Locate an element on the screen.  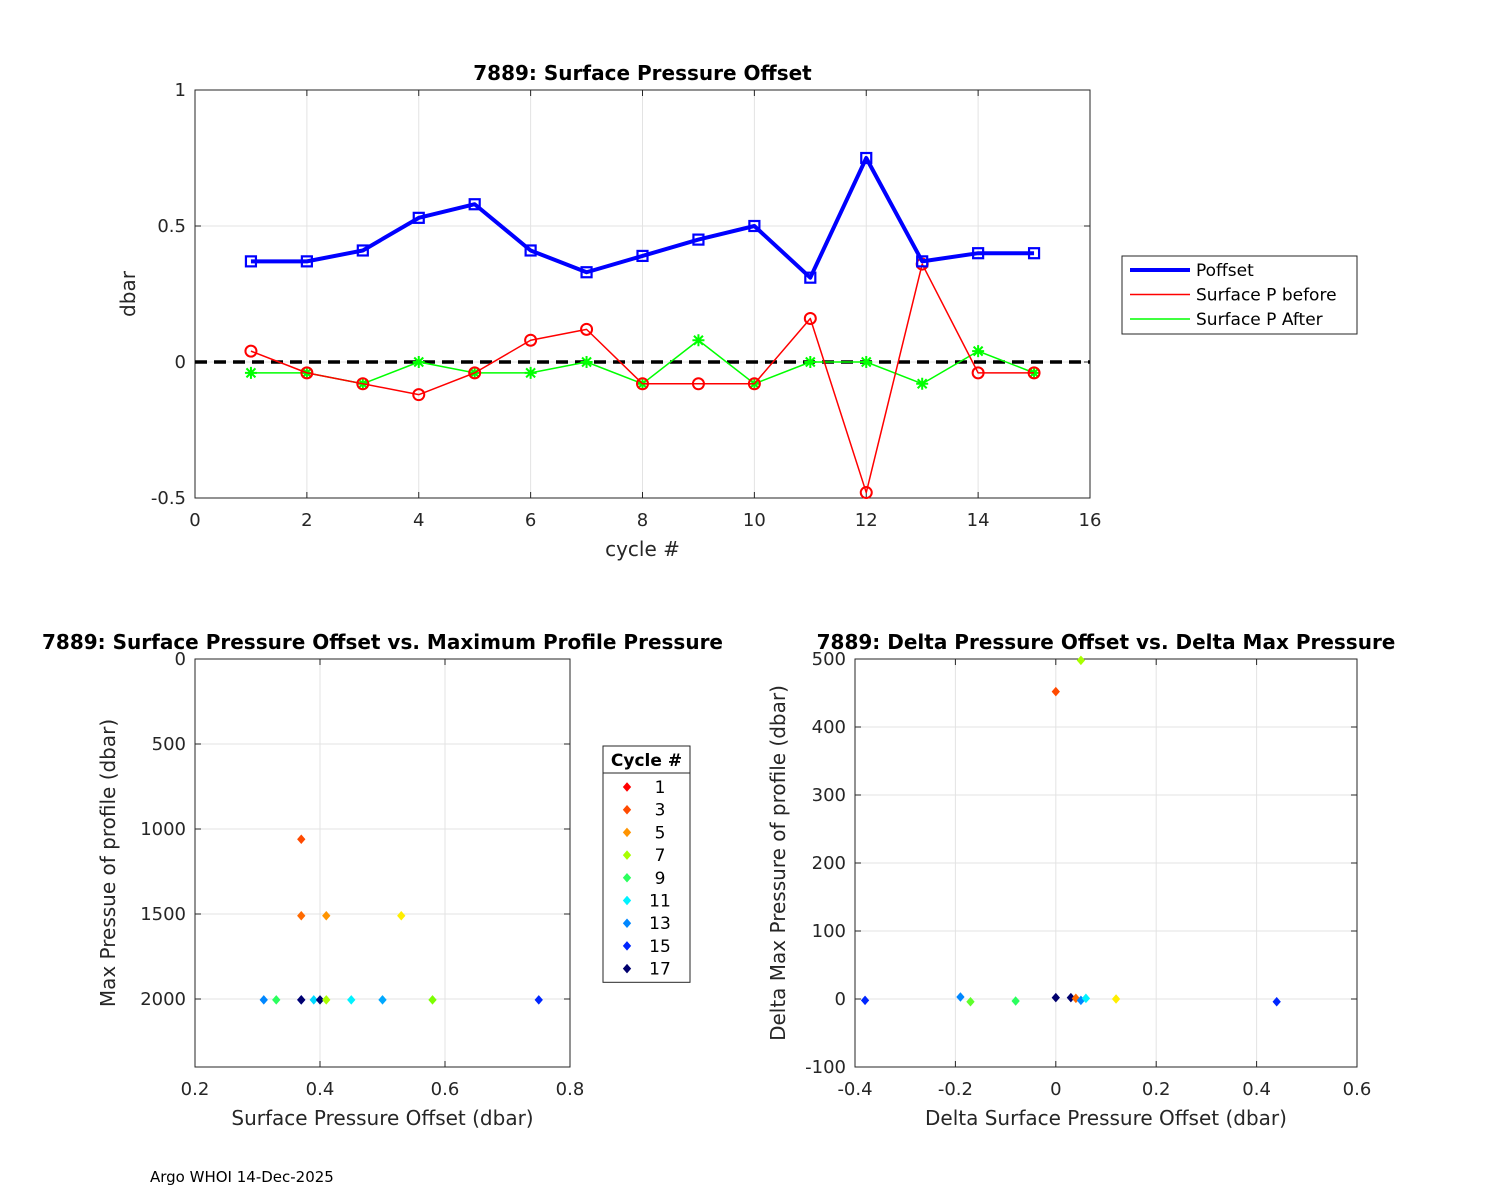
y-tick-label: 400 is located at coordinates (829, 727).